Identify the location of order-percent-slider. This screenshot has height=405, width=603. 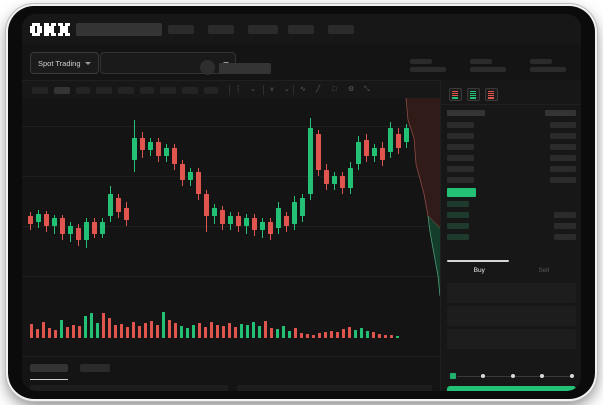
(511, 376).